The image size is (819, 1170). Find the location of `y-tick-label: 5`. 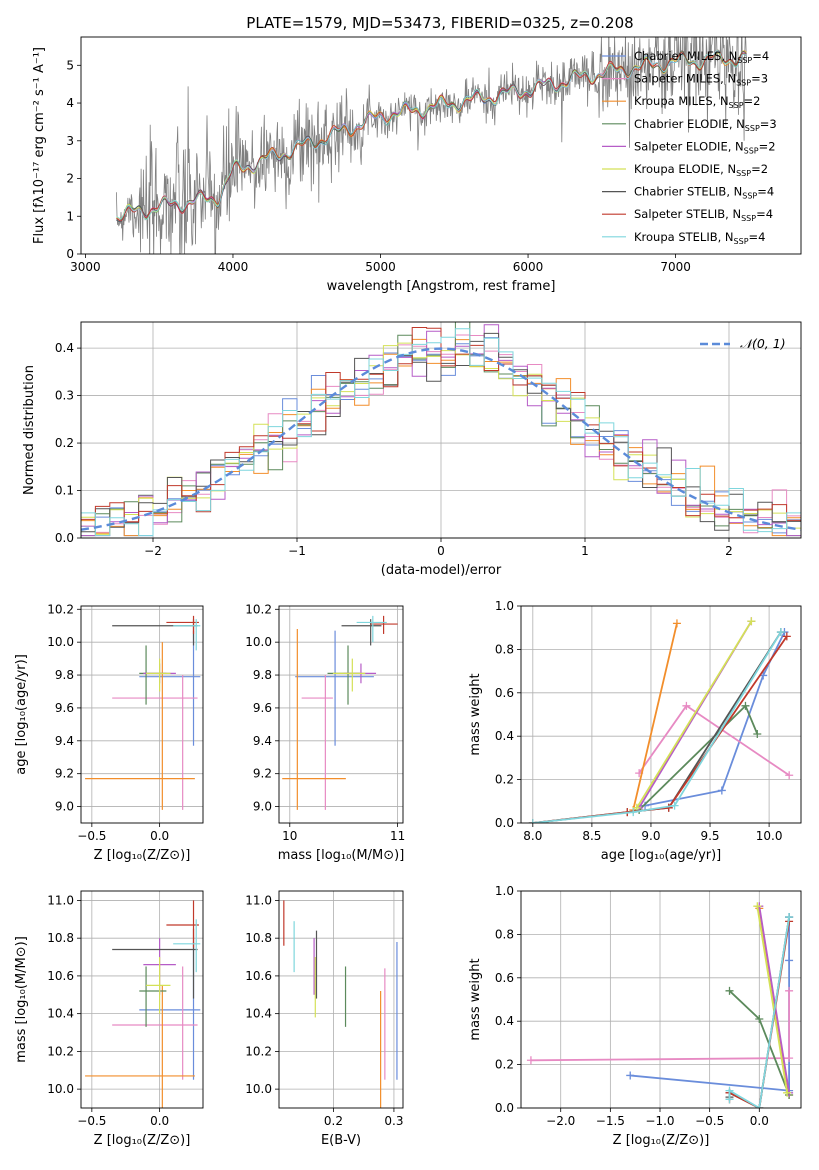

y-tick-label: 5 is located at coordinates (70, 65).